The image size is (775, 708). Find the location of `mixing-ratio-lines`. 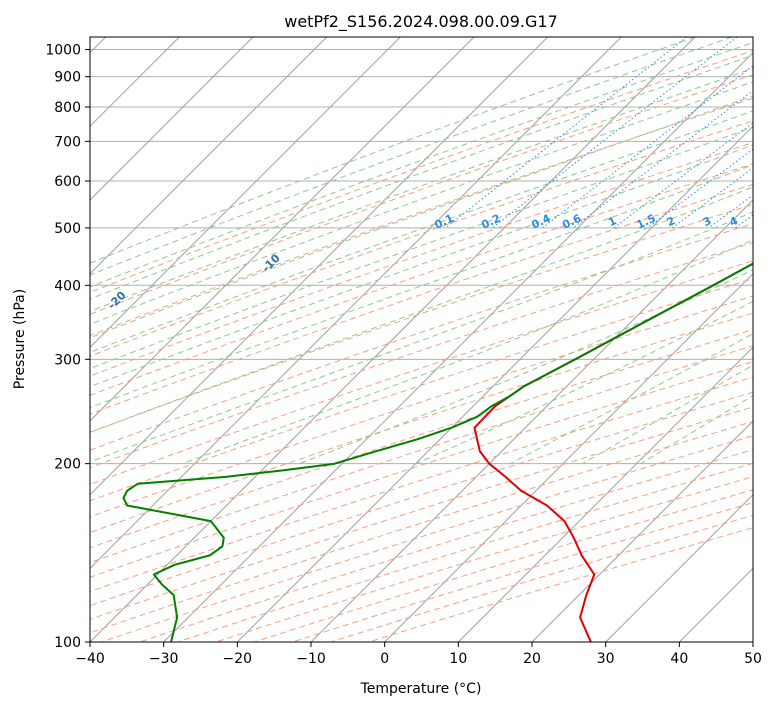

mixing-ratio-lines is located at coordinates (599, 133).